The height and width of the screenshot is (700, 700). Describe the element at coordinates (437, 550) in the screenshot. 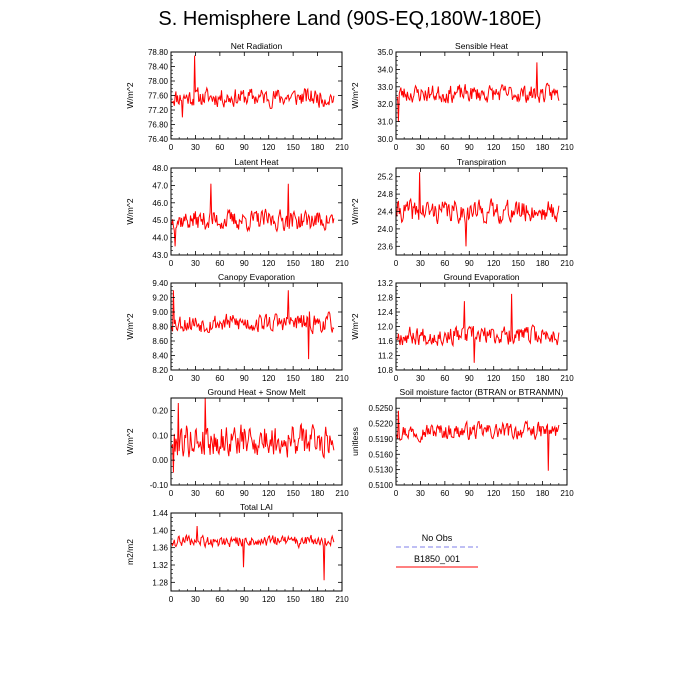

I see `legend: No Obs B1850_001` at that location.